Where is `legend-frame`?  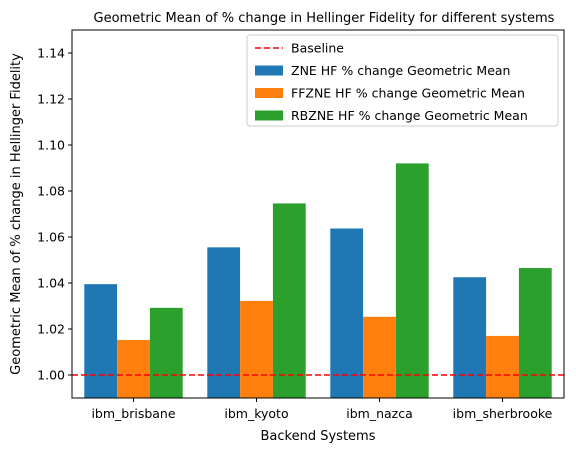 legend-frame is located at coordinates (402, 80).